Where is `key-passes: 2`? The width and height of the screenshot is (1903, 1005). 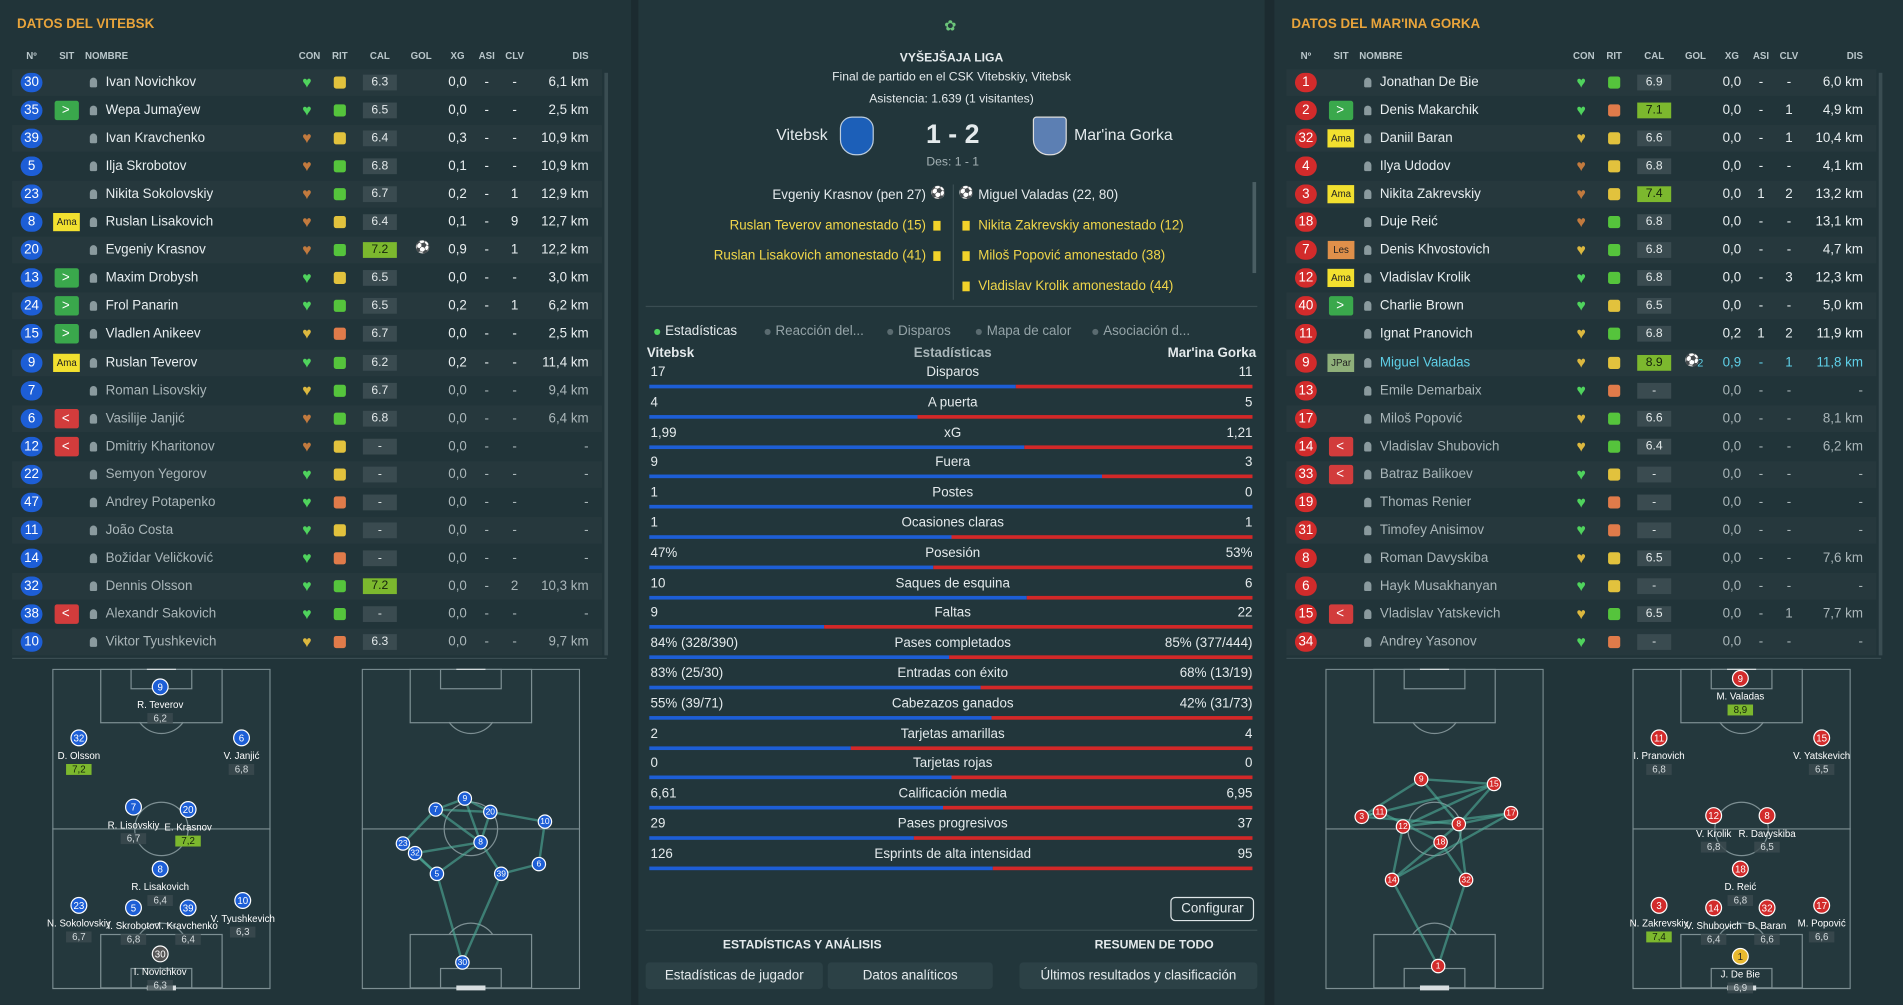
key-passes: 2 is located at coordinates (514, 586).